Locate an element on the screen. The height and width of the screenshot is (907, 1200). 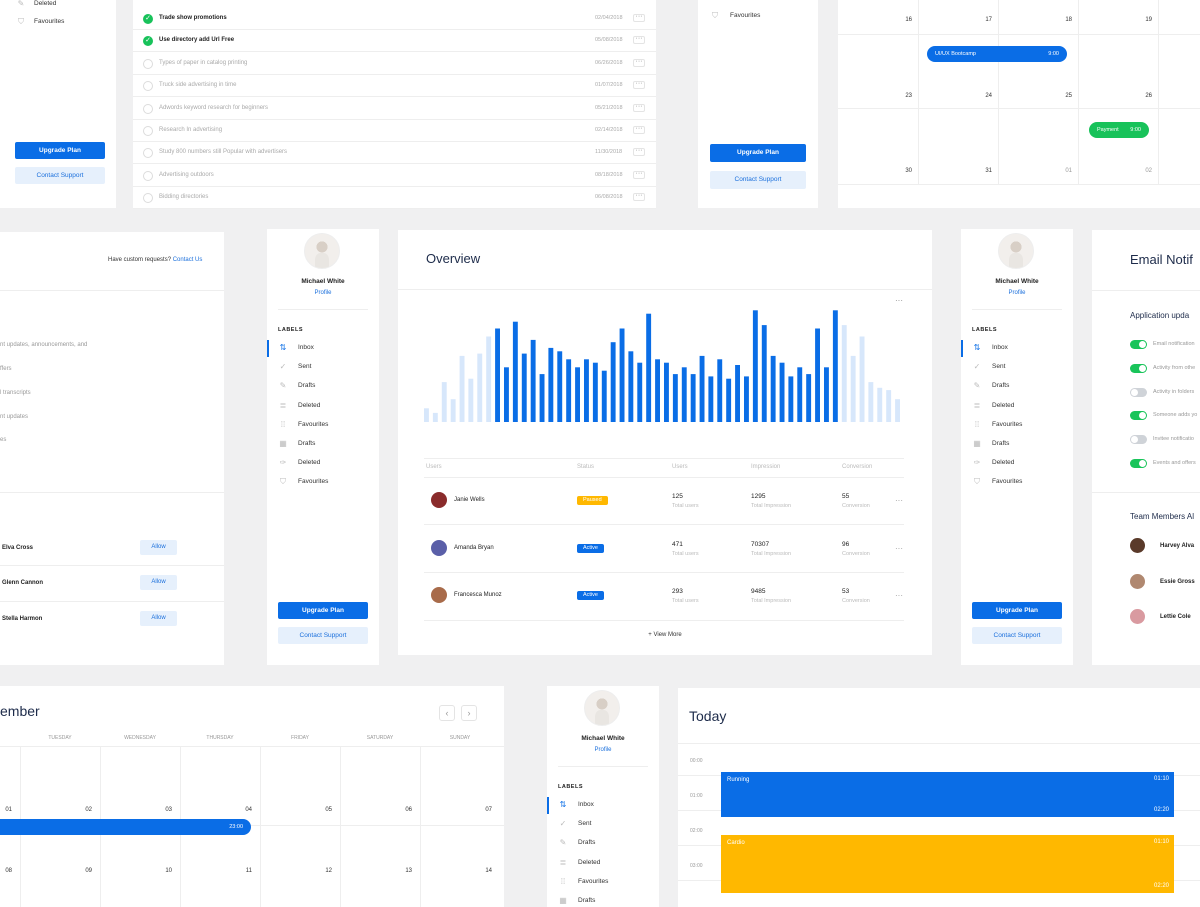
calendar-event: Payment 9:00 is located at coordinates (1119, 130).